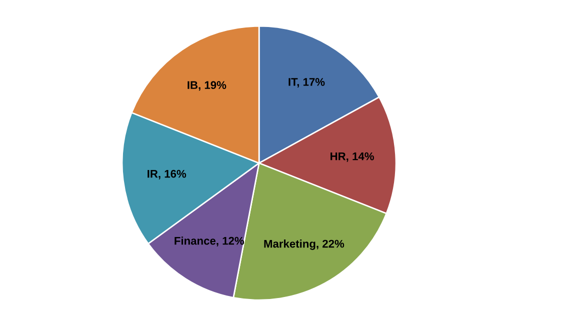  What do you see at coordinates (167, 175) in the screenshot?
I see `slice-label: IR, 16%` at bounding box center [167, 175].